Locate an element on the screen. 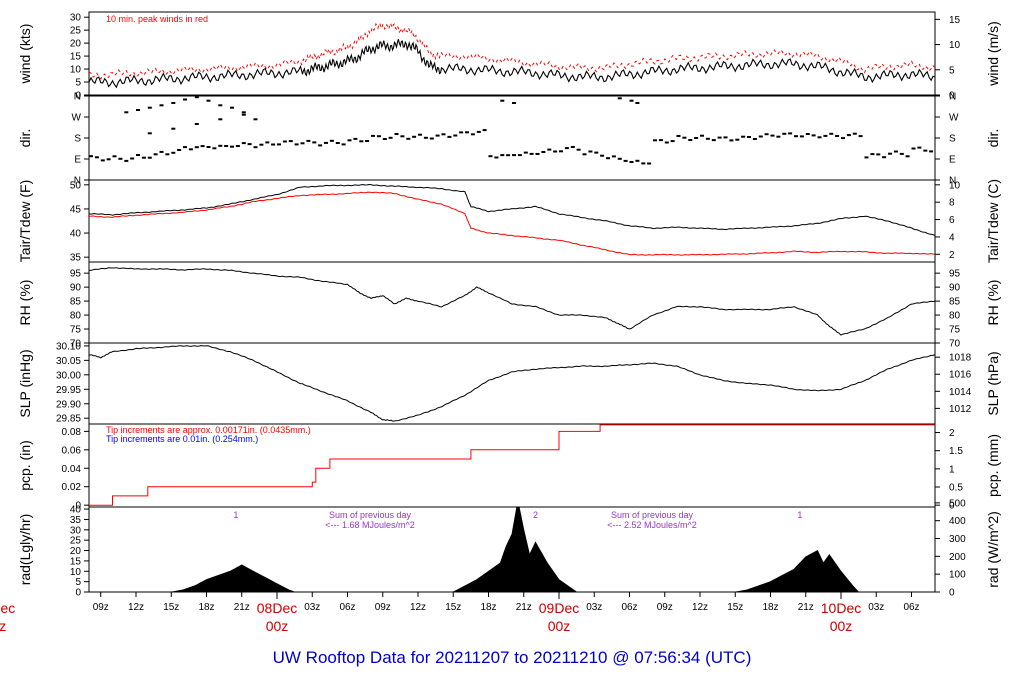 The width and height of the screenshot is (1024, 700). x-tick-label: 03z is located at coordinates (594, 607).